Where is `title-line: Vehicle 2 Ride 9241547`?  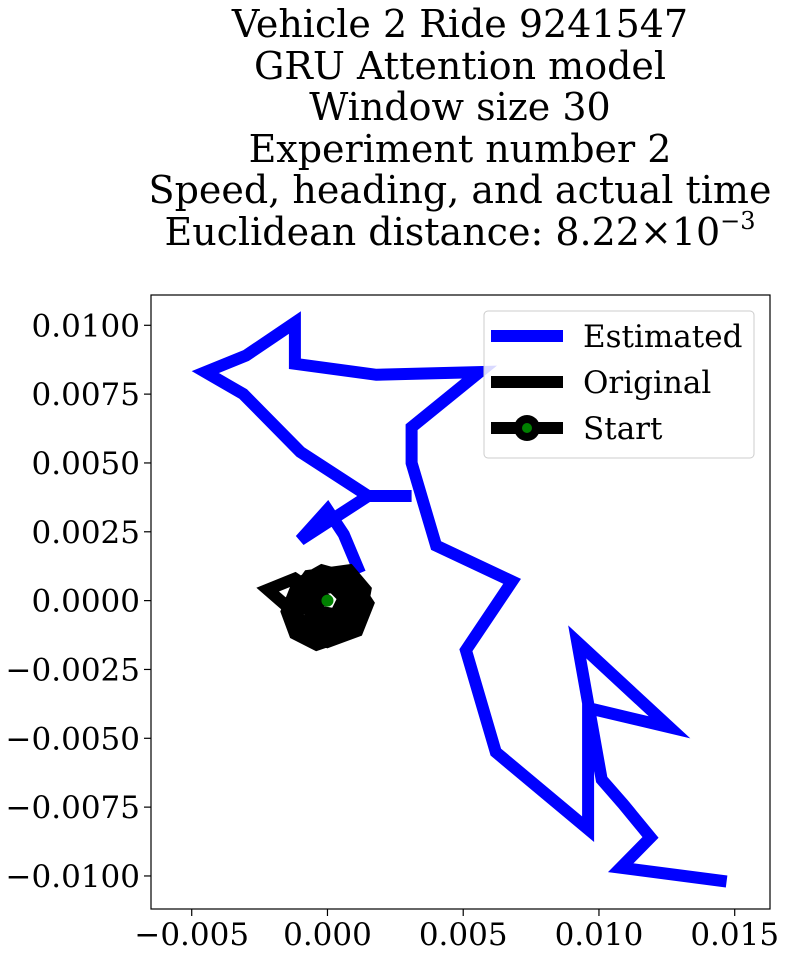 title-line: Vehicle 2 Ride 9241547 is located at coordinates (460, 24).